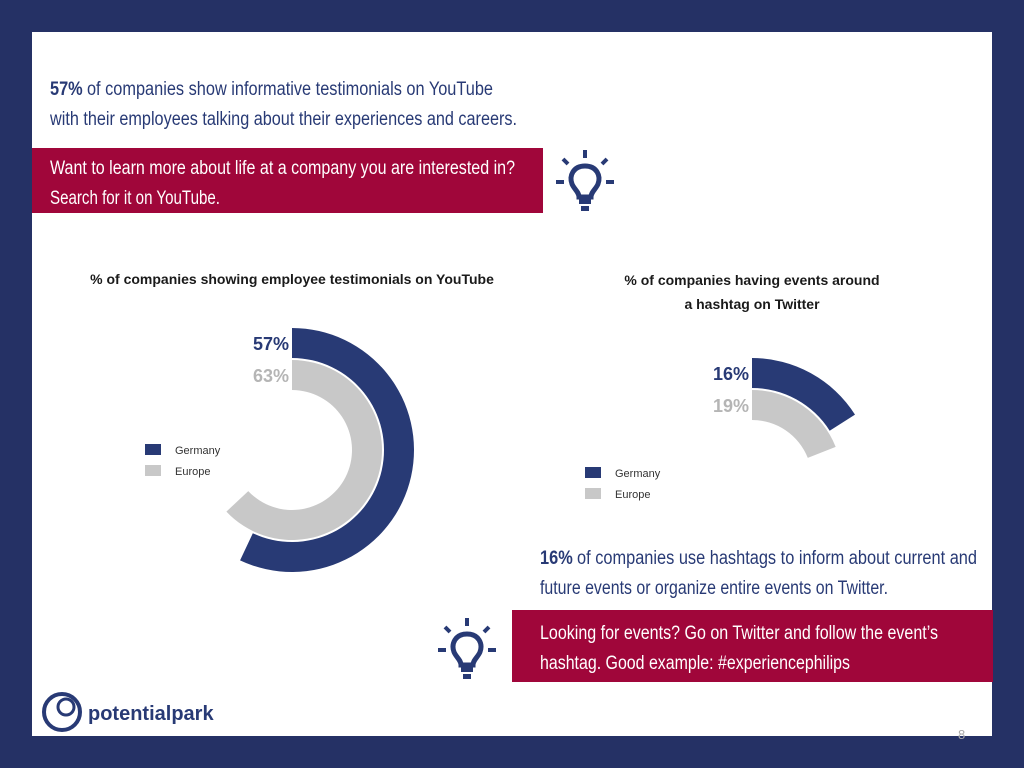  Describe the element at coordinates (271, 376) in the screenshot. I see `data-label: 63%` at that location.